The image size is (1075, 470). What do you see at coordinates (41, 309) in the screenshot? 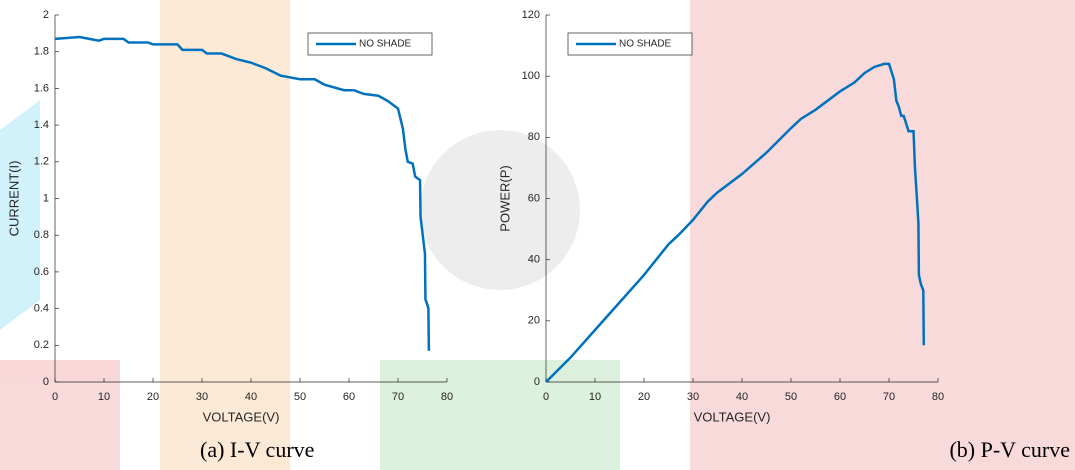
I see `y-tick-label: 0.4` at bounding box center [41, 309].